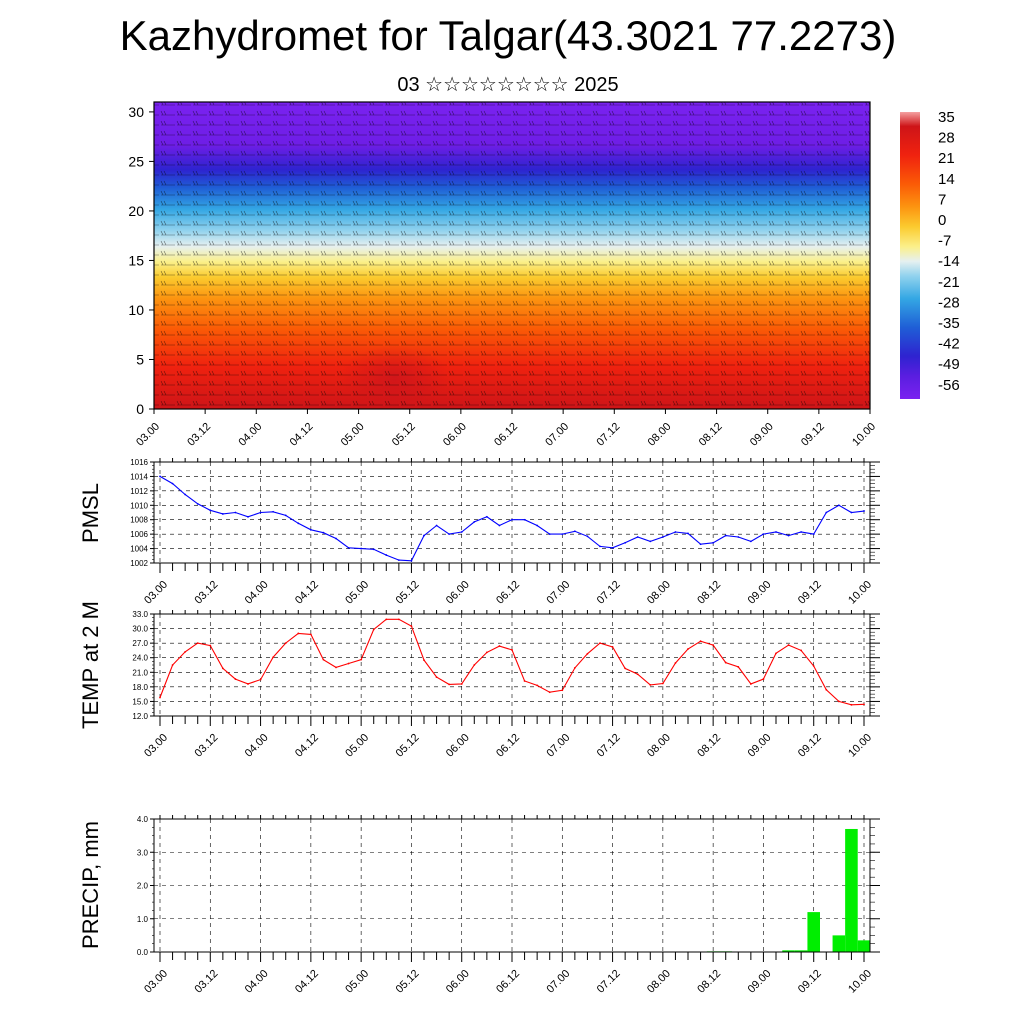 The width and height of the screenshot is (1024, 1024). What do you see at coordinates (139, 534) in the screenshot?
I see `y-tick-label: 1006` at bounding box center [139, 534].